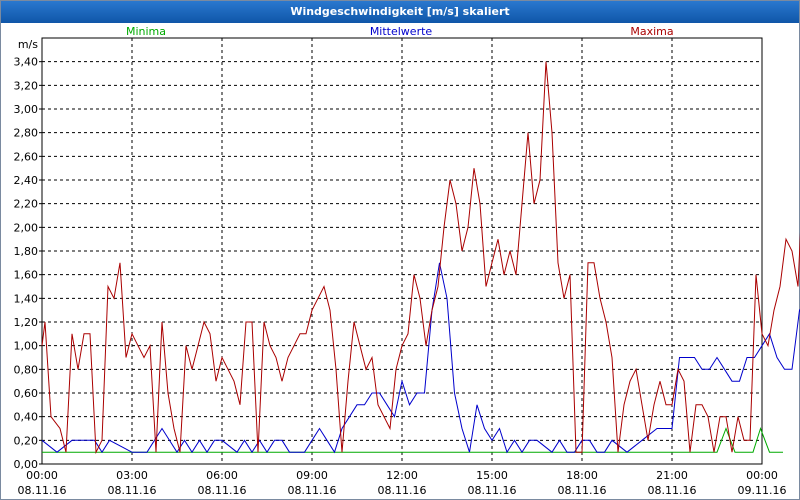 The image size is (800, 500). I want to click on x-tick-time: 15:00, so click(492, 475).